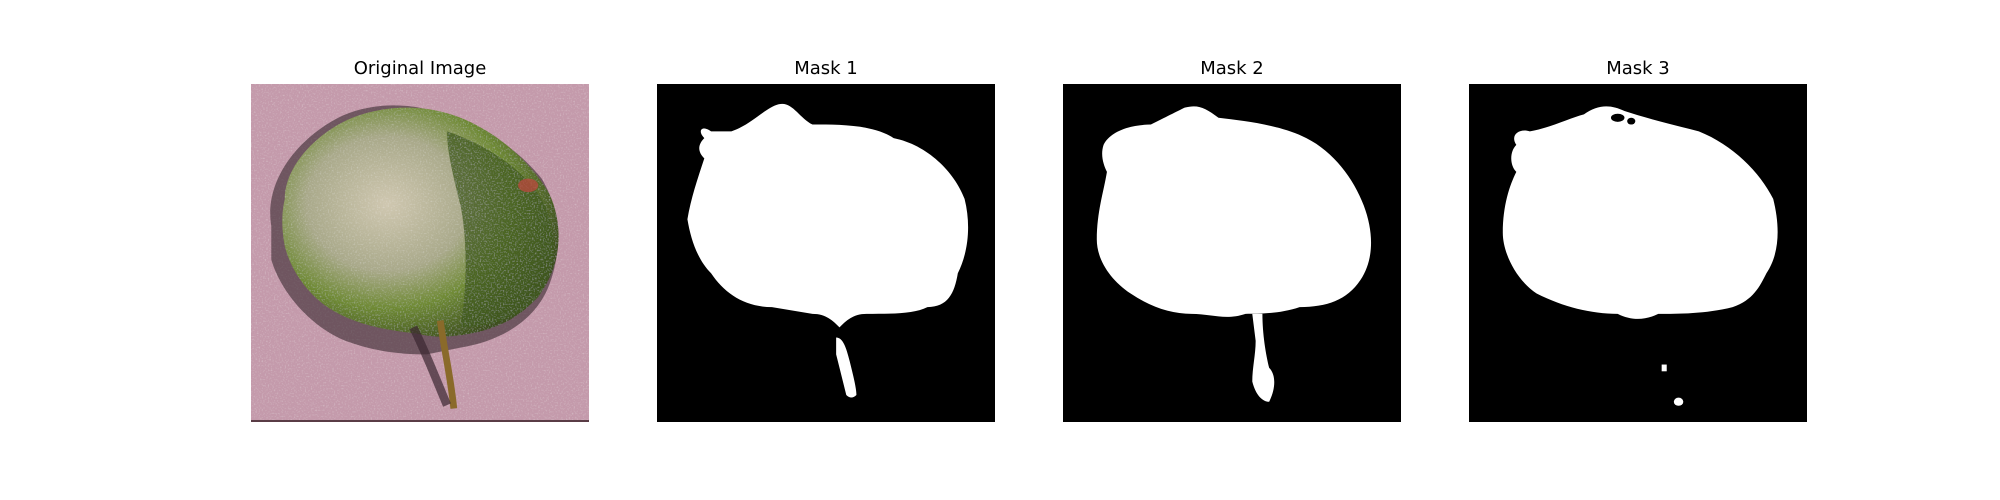 This screenshot has height=500, width=2000. I want to click on panel-title: Original Image, so click(420, 68).